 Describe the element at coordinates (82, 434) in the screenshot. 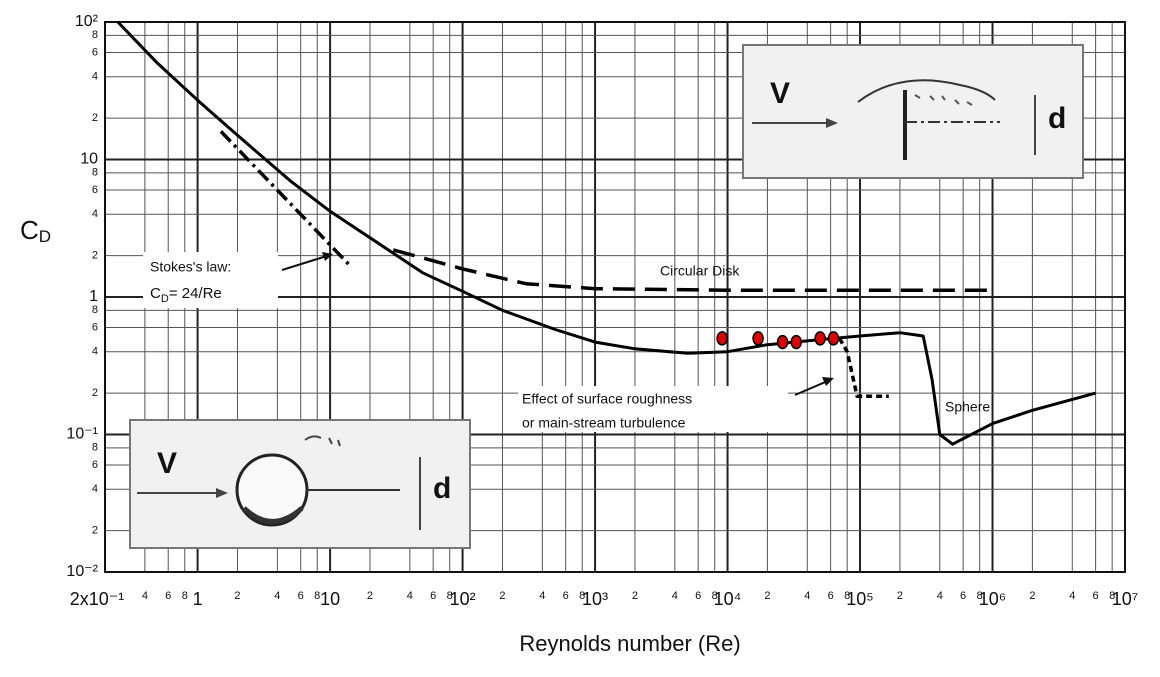

I see `y-tick-label: 10⁻¹` at that location.